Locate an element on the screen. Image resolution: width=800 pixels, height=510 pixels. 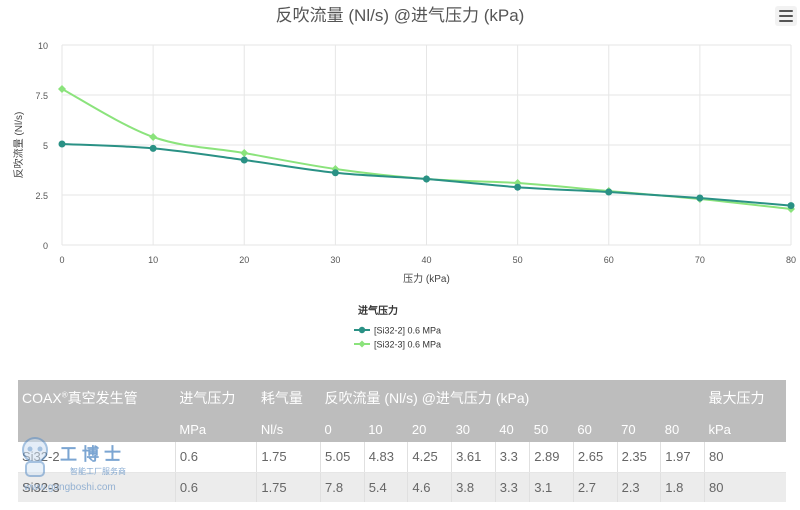
cell-flow: 1.8 is located at coordinates (682, 487).